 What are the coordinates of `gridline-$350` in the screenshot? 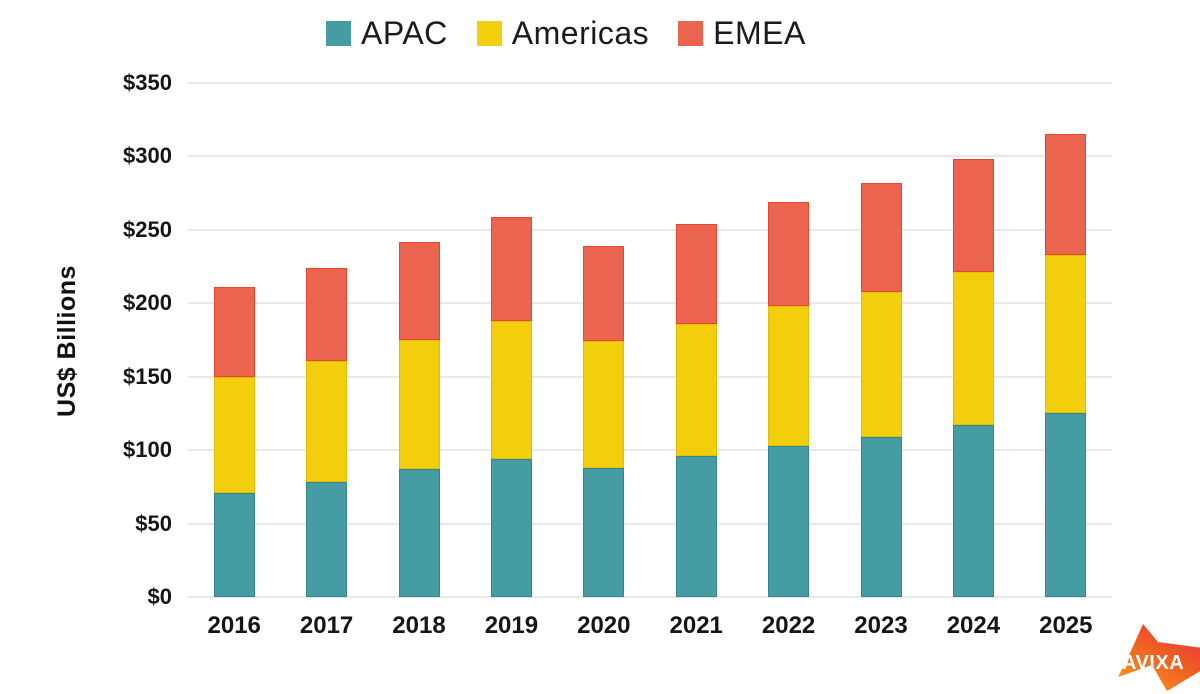 It's located at (650, 83).